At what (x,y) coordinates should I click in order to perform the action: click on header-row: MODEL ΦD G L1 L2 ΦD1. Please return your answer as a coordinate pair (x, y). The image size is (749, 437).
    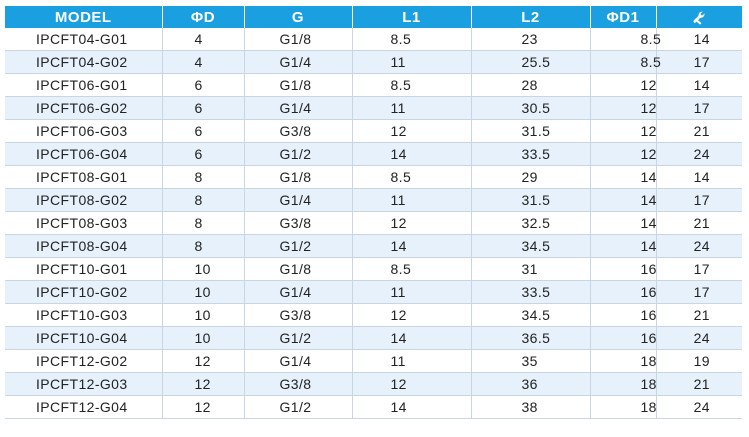
    Looking at the image, I should click on (373, 17).